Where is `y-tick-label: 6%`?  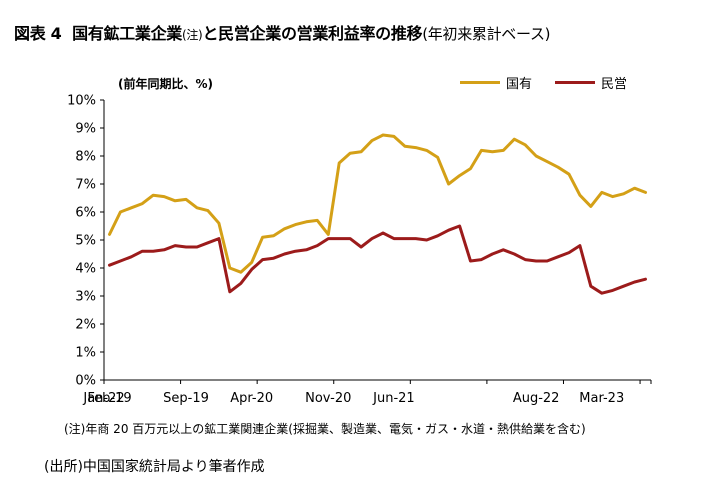 y-tick-label: 6% is located at coordinates (85, 213).